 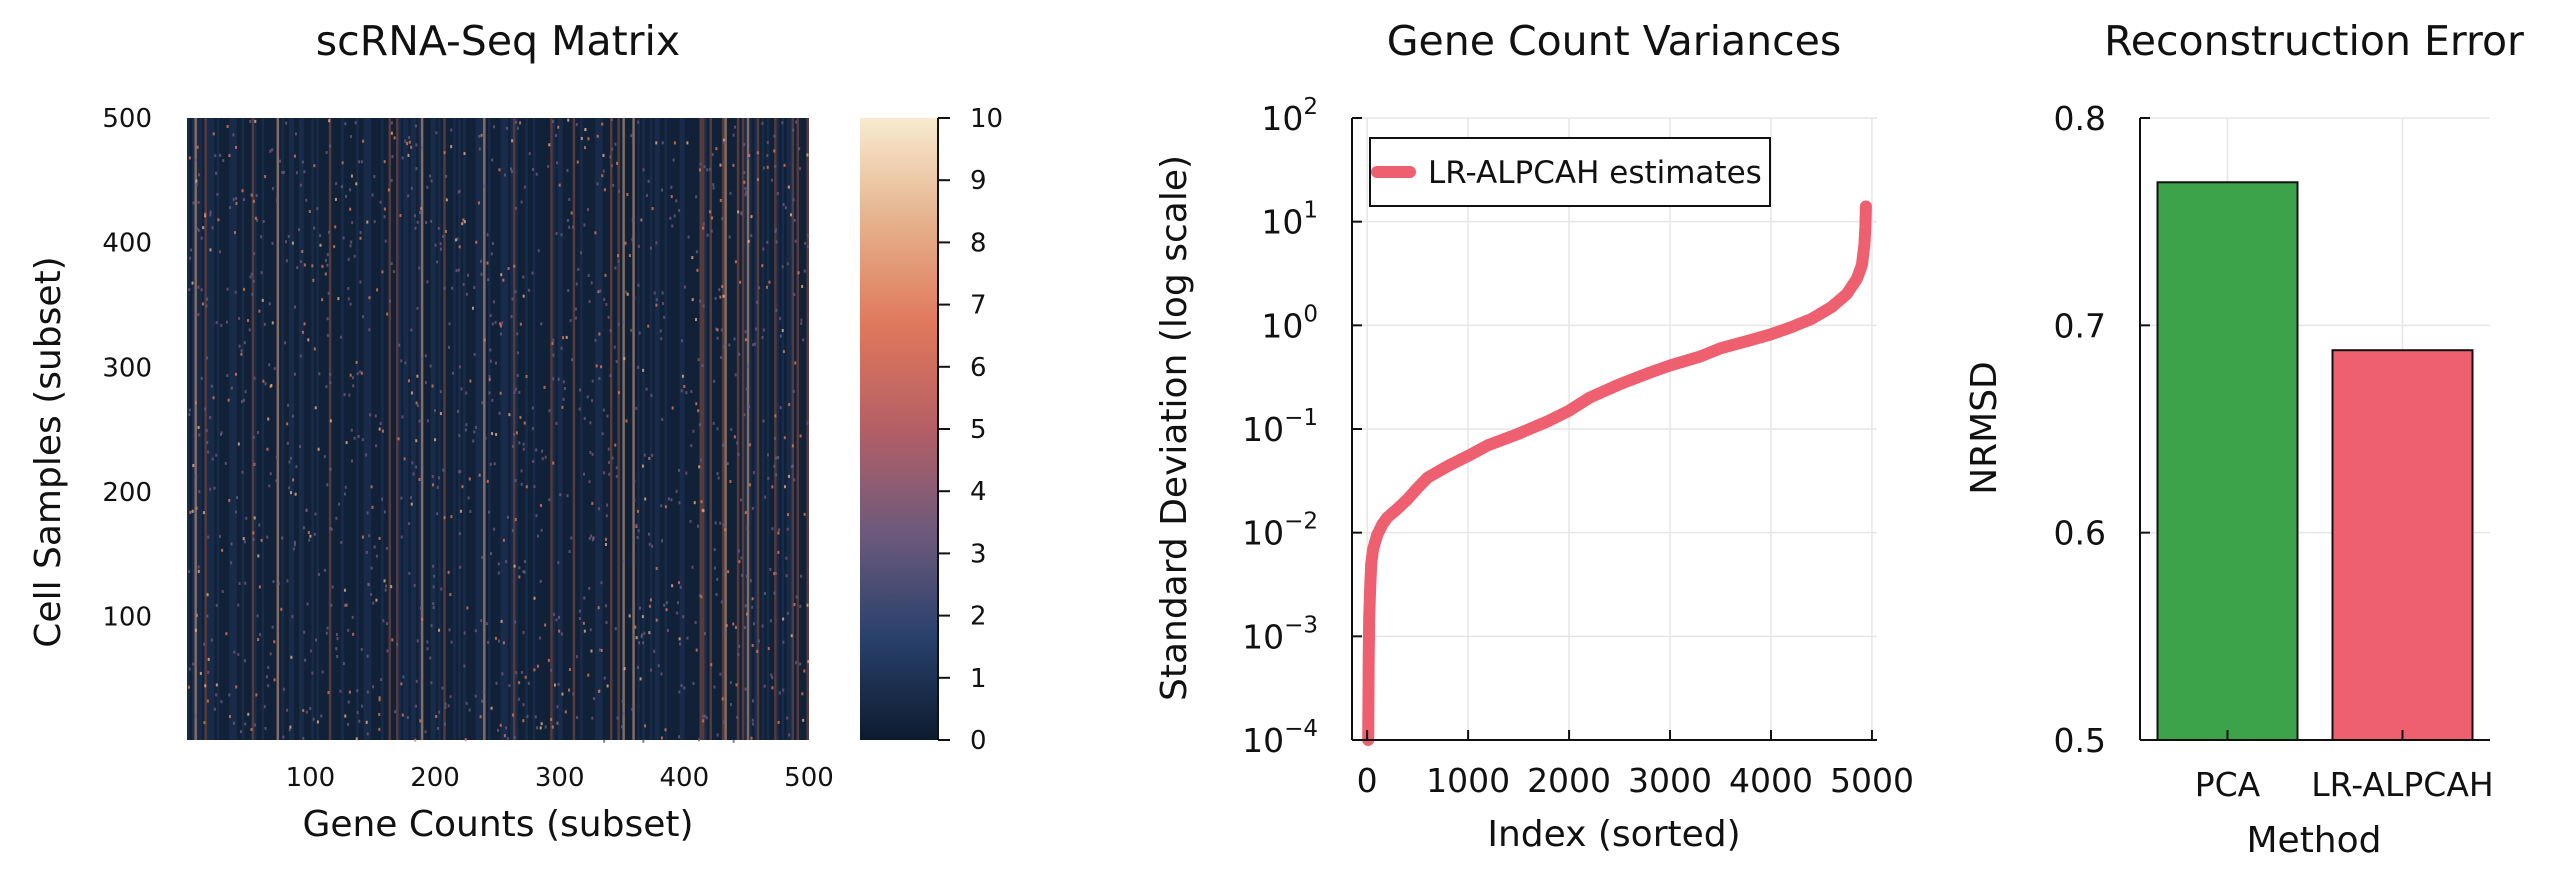 What do you see at coordinates (127, 368) in the screenshot?
I see `heatmap-y-tick-label: 300` at bounding box center [127, 368].